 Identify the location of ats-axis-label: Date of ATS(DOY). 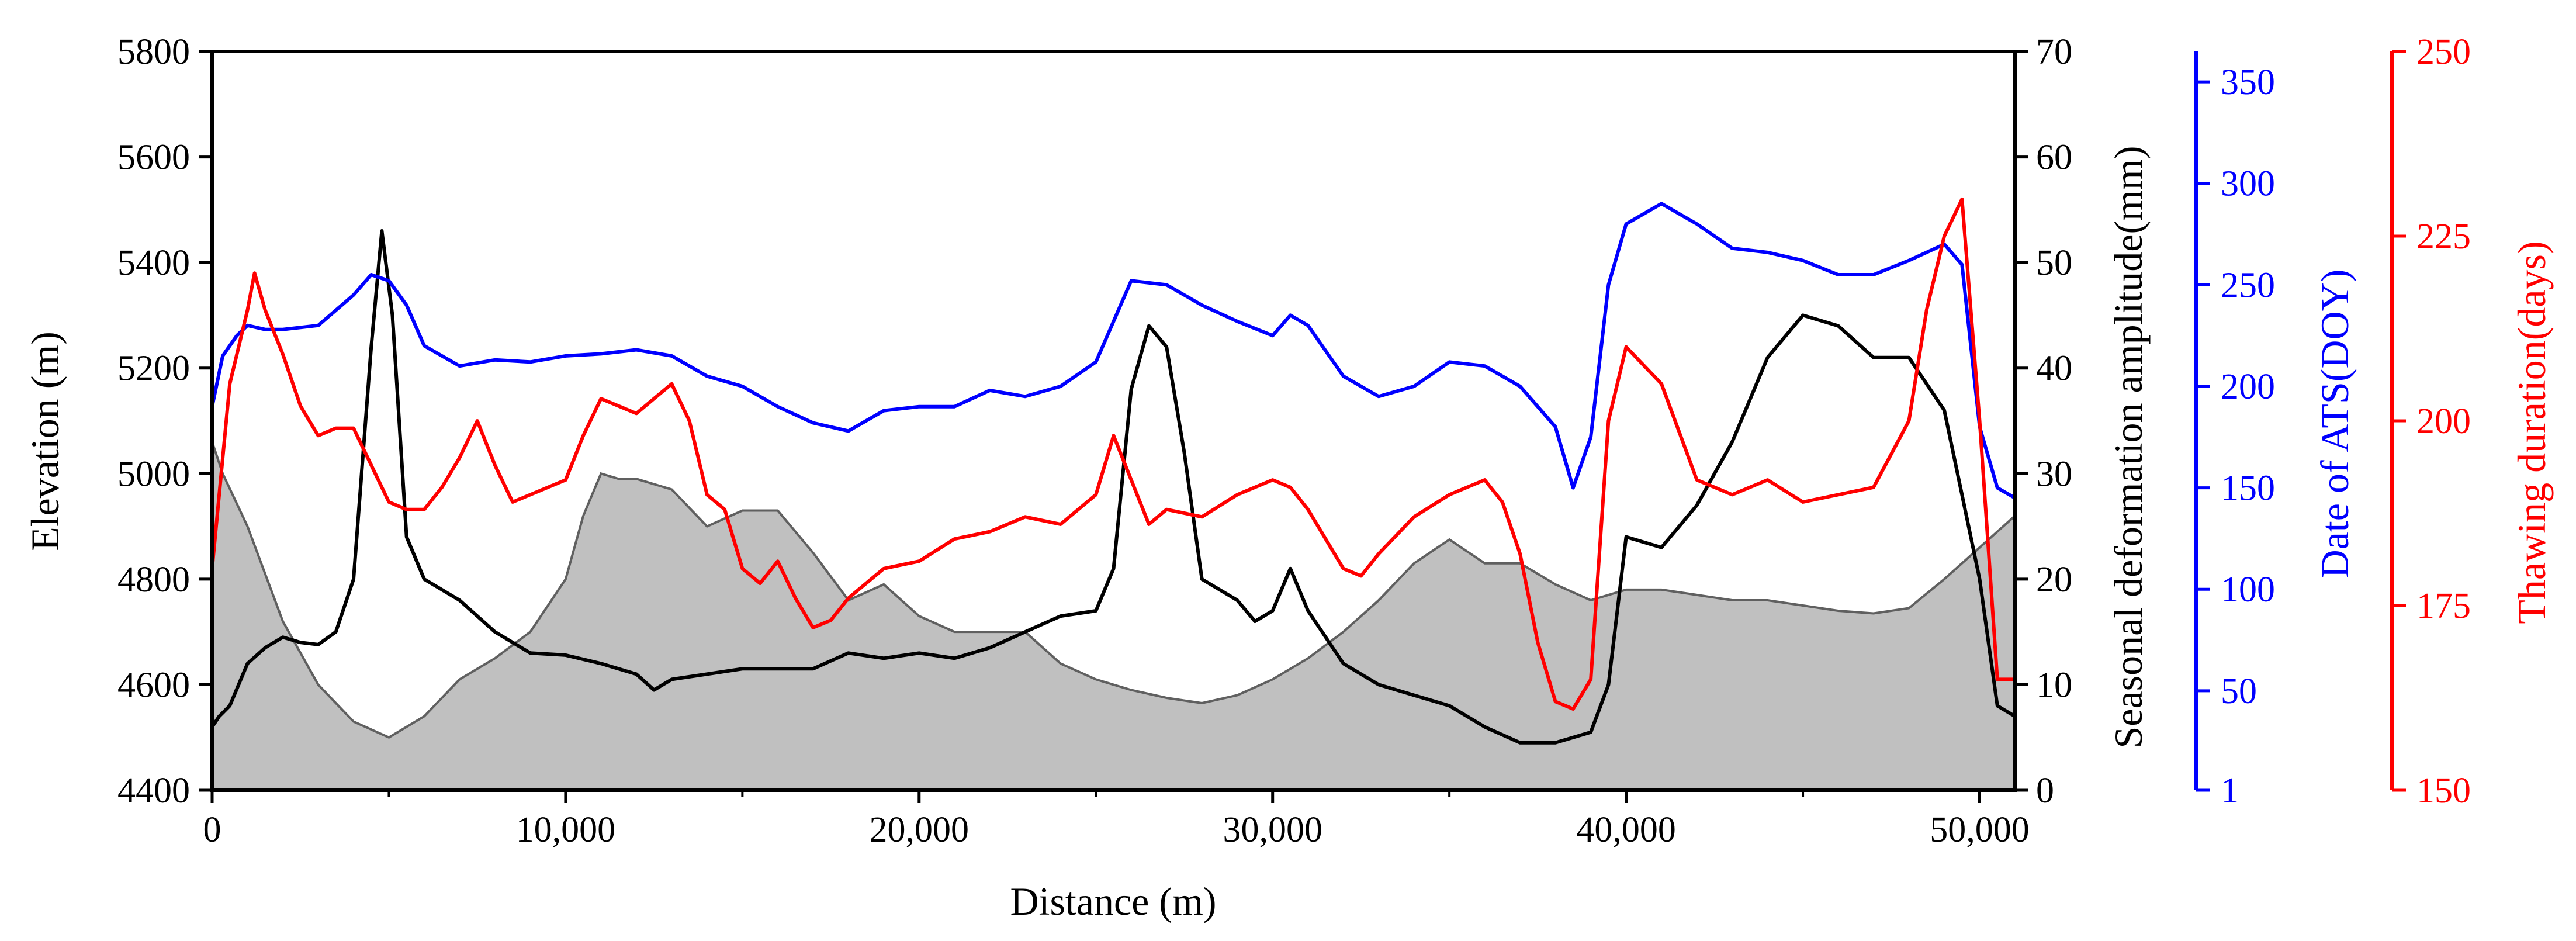
(2334, 424).